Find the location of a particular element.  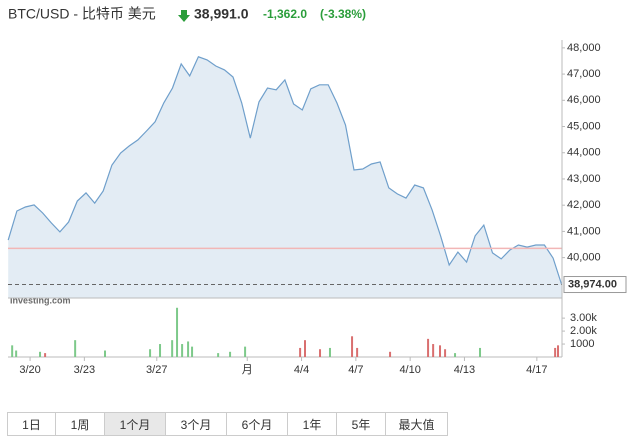

x-tick-label: 月 is located at coordinates (247, 370).